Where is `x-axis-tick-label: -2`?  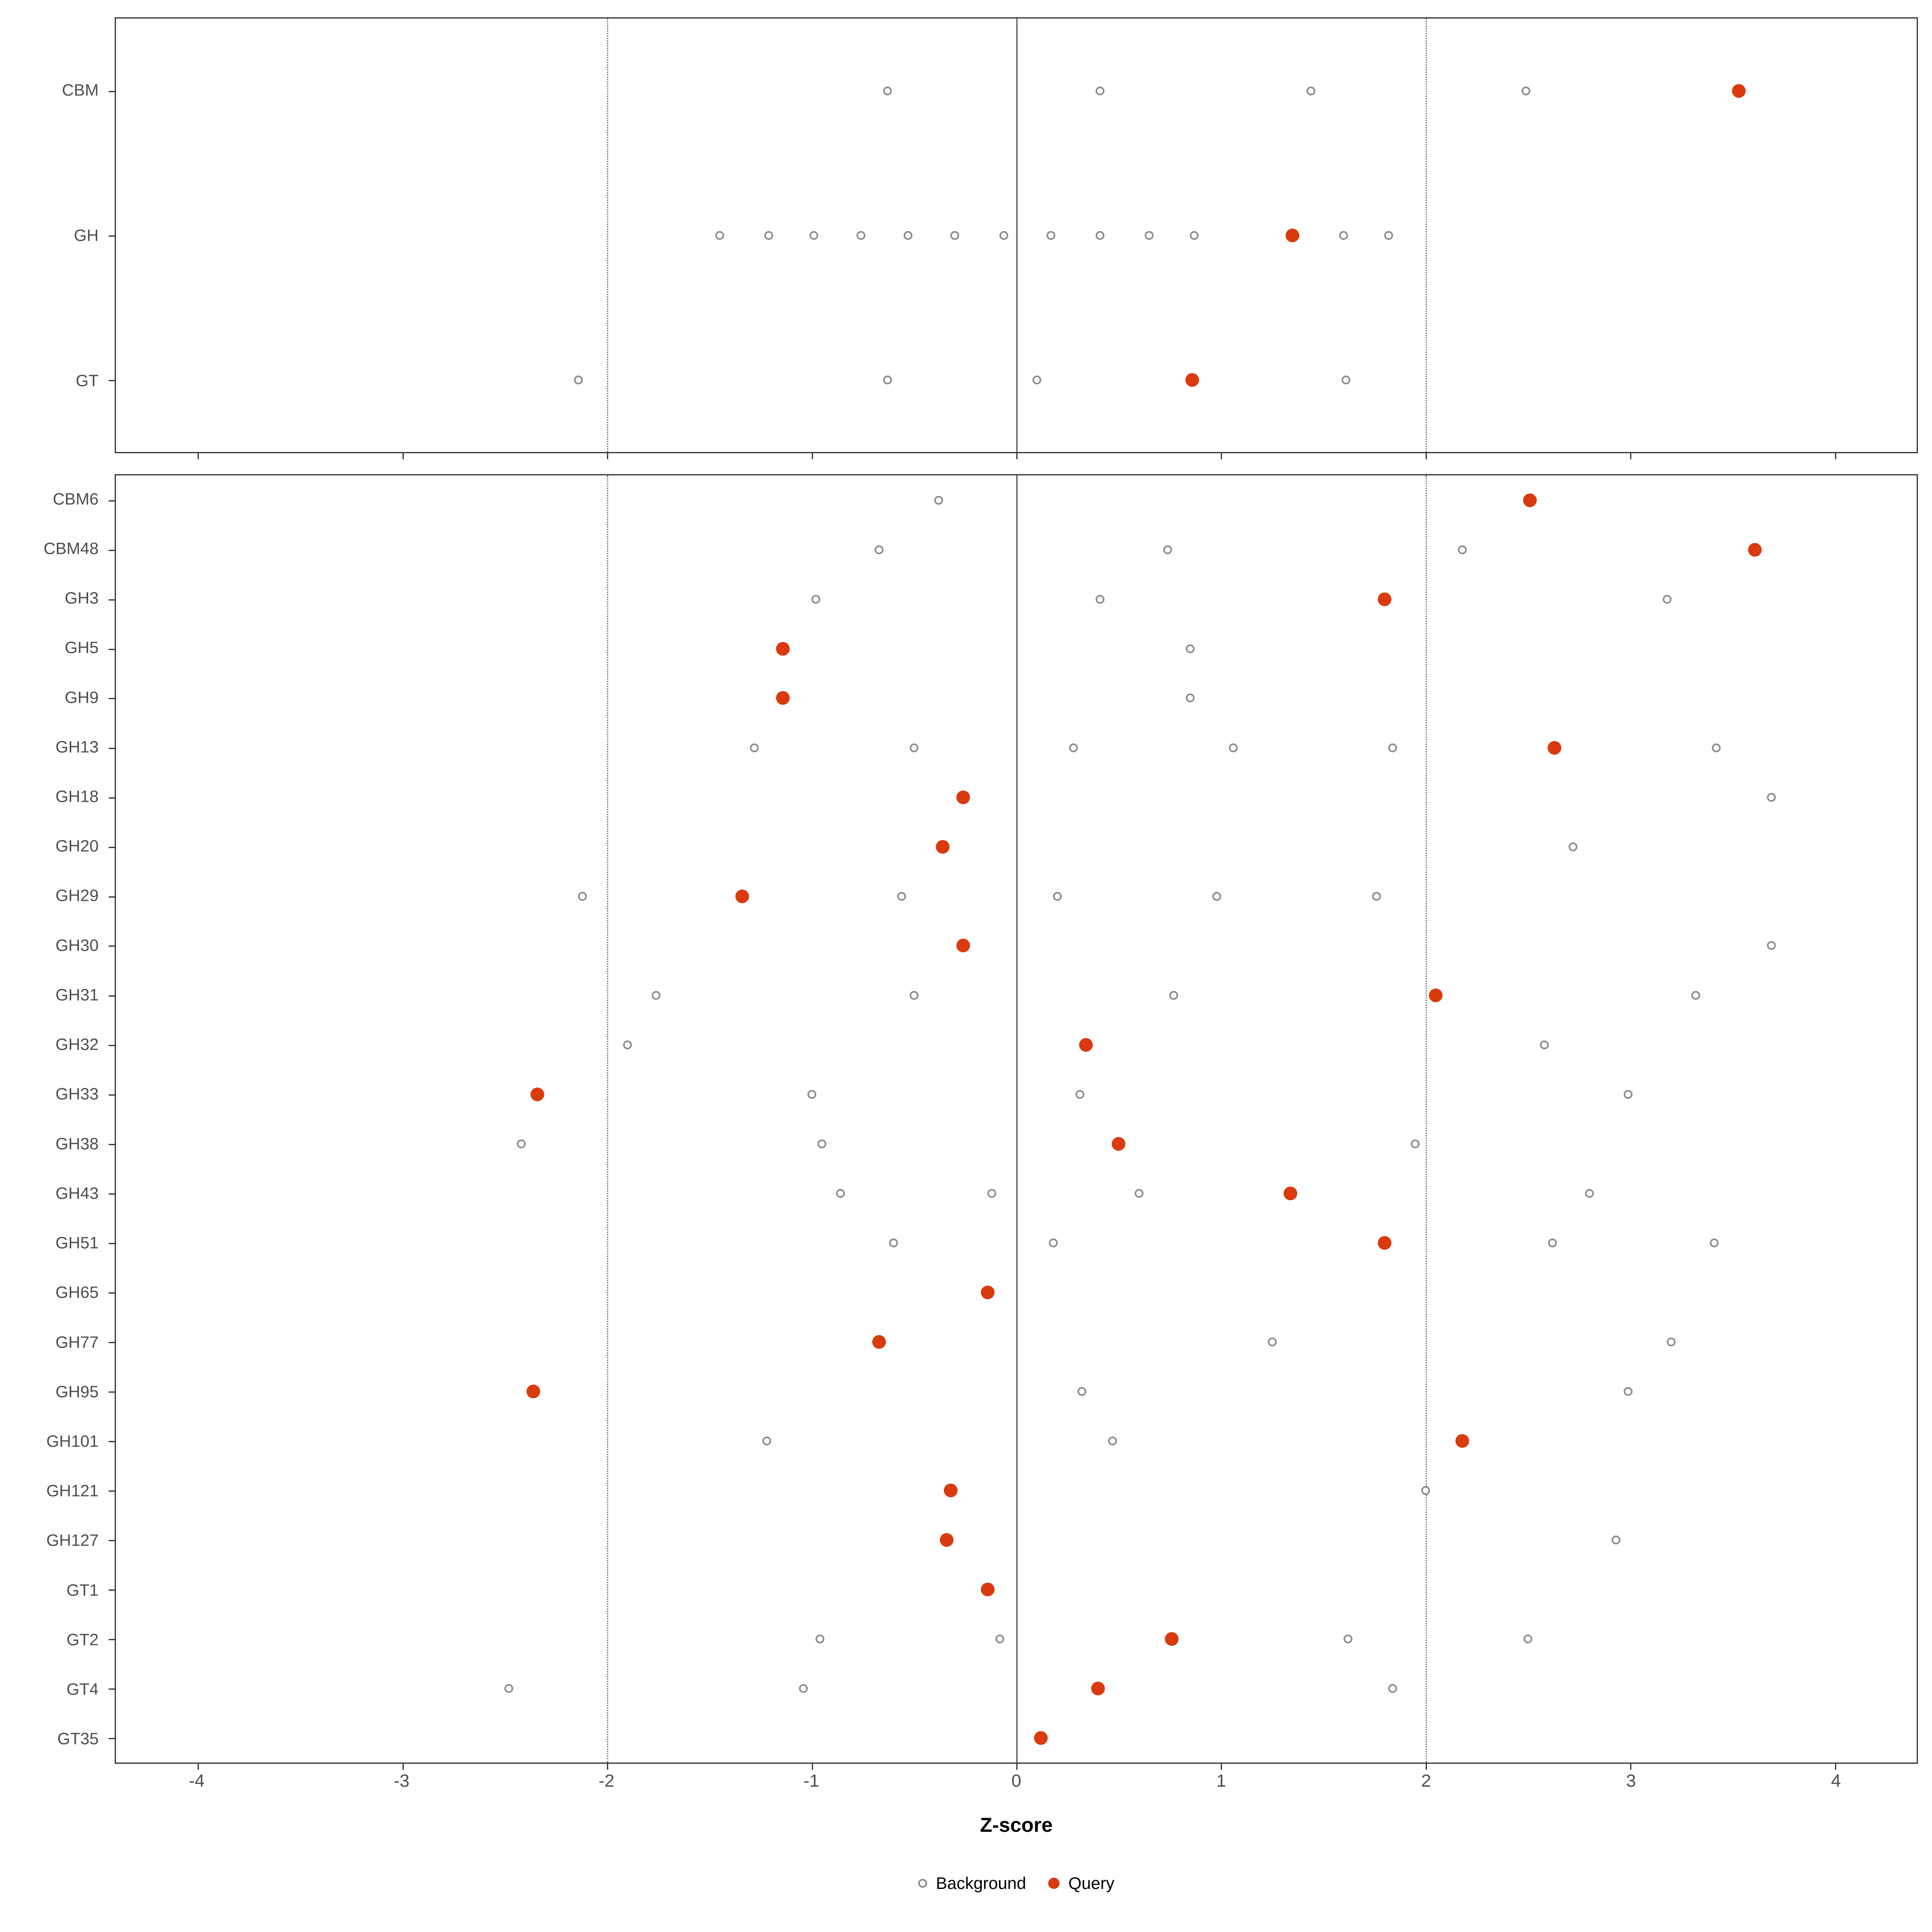 x-axis-tick-label: -2 is located at coordinates (607, 1781).